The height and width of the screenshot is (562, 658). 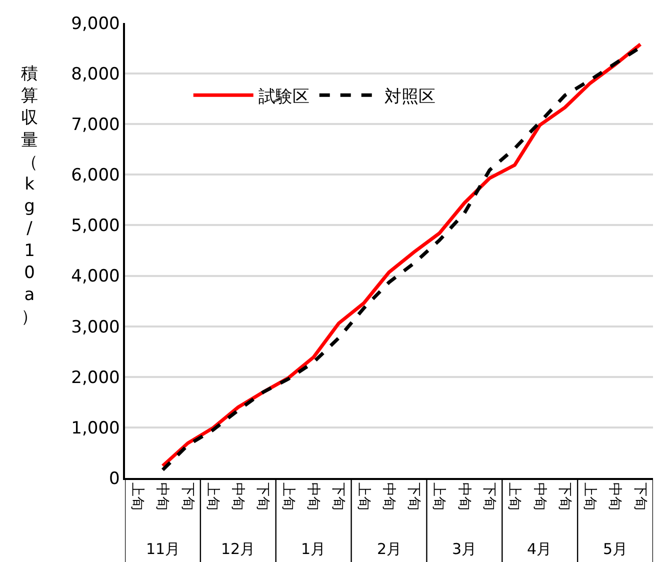 What do you see at coordinates (95, 226) in the screenshot?
I see `y-tick-label: 5,000` at bounding box center [95, 226].